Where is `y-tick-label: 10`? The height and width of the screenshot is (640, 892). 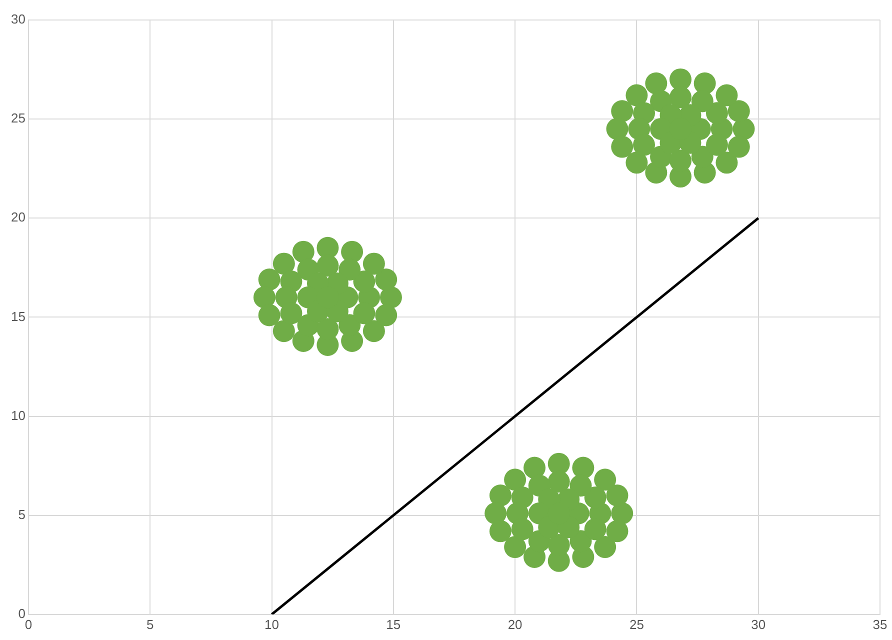
y-tick-label: 10 is located at coordinates (18, 415).